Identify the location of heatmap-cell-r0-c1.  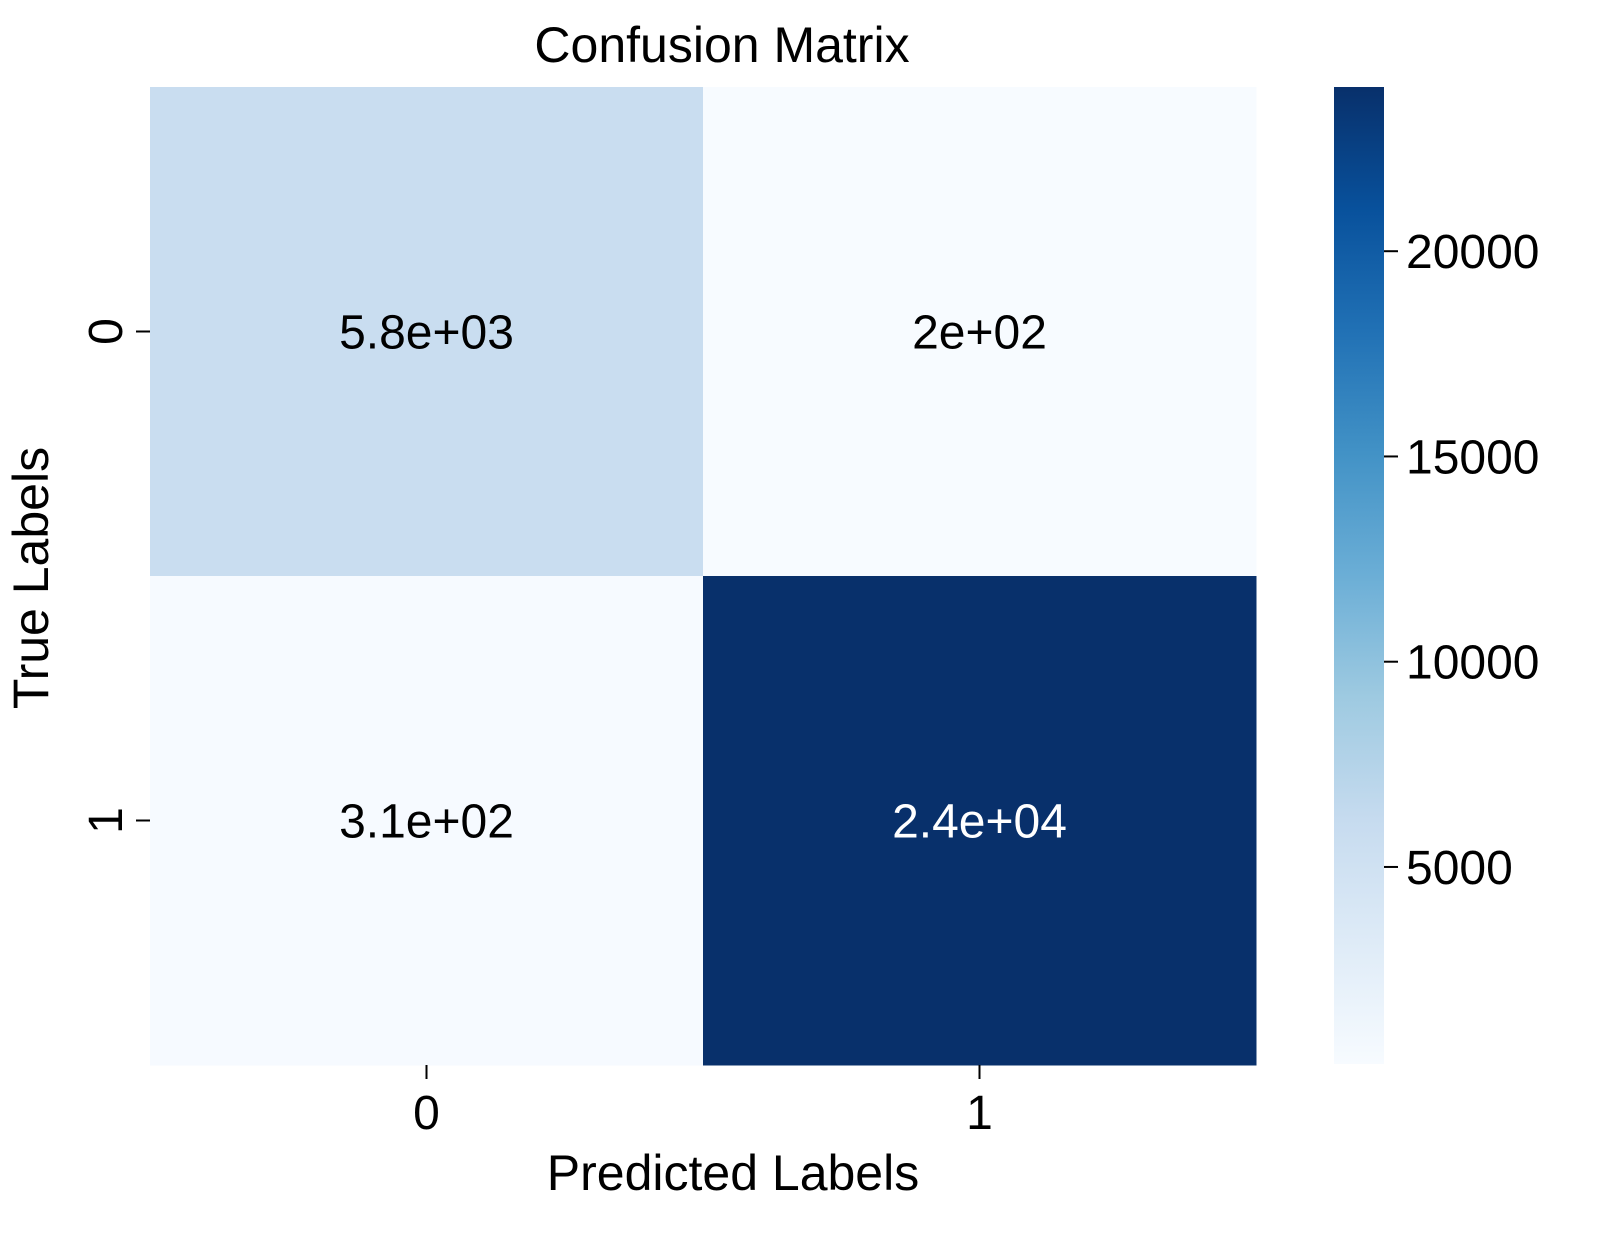
(980, 332).